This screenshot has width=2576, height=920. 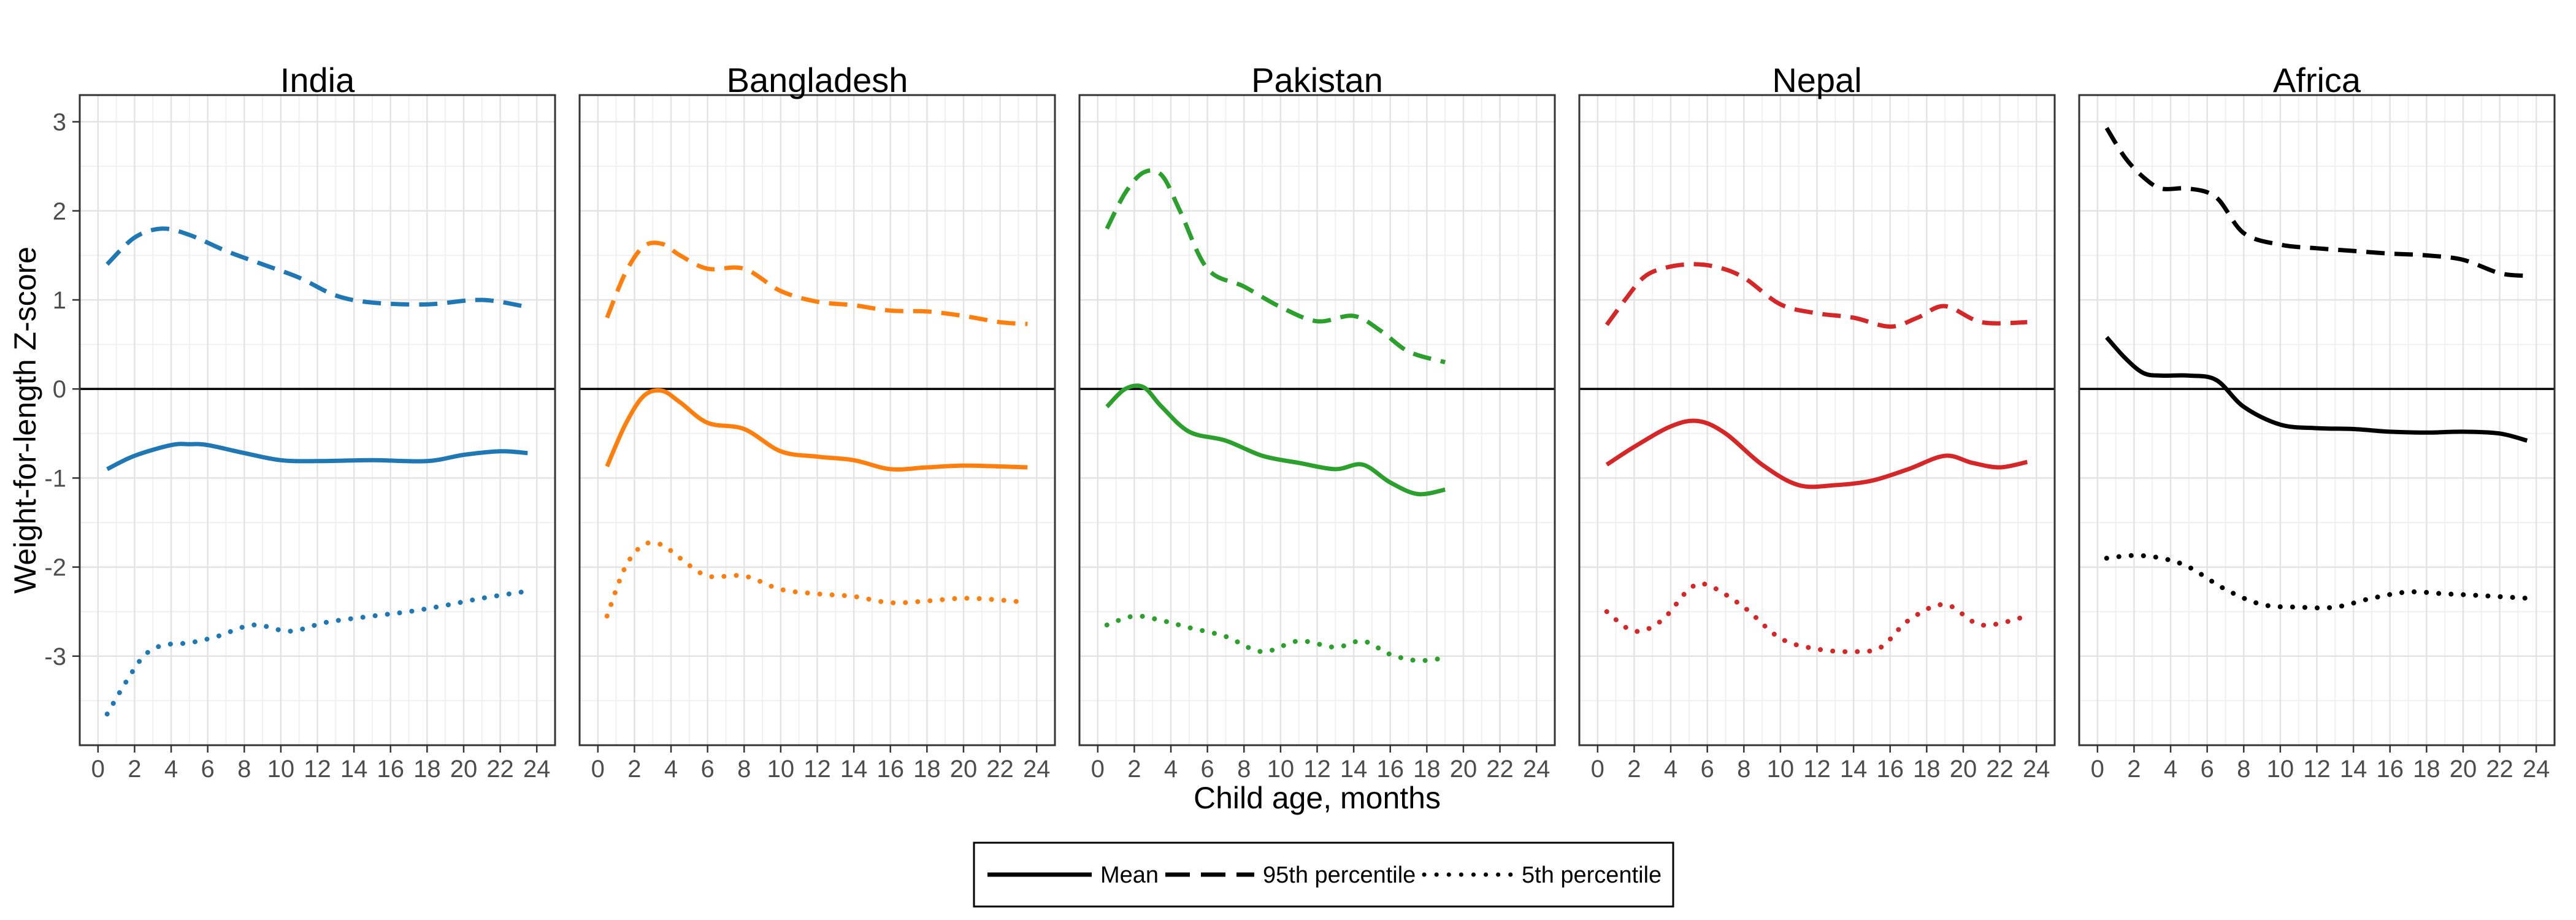 I want to click on panel-title: India, so click(x=317, y=80).